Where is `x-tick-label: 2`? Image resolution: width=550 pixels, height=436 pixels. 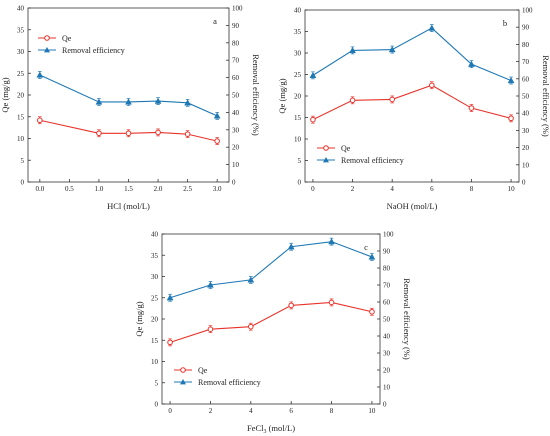 x-tick-label: 2 is located at coordinates (211, 411).